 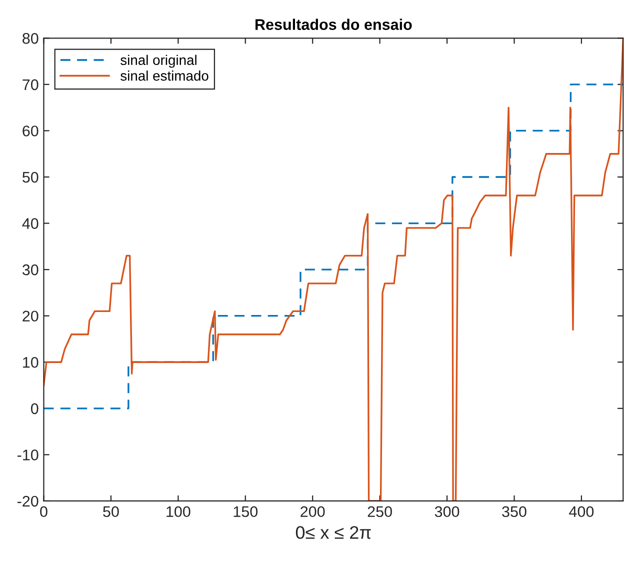 I want to click on y-tick-label: 20, so click(x=30, y=316).